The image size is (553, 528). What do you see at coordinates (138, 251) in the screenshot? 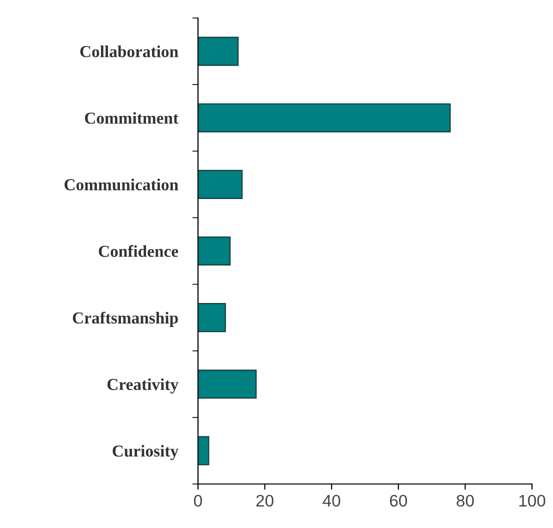
I see `y-tick-label: Confidence` at bounding box center [138, 251].